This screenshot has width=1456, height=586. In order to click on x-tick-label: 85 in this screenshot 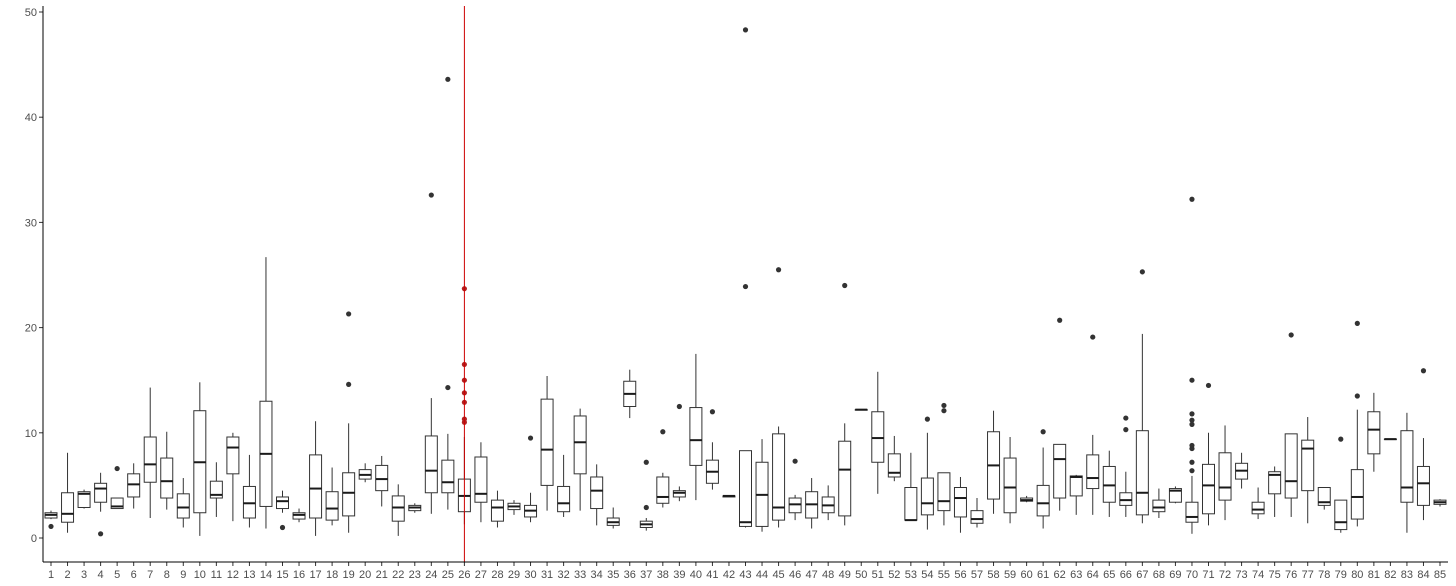, I will do `click(1440, 575)`.